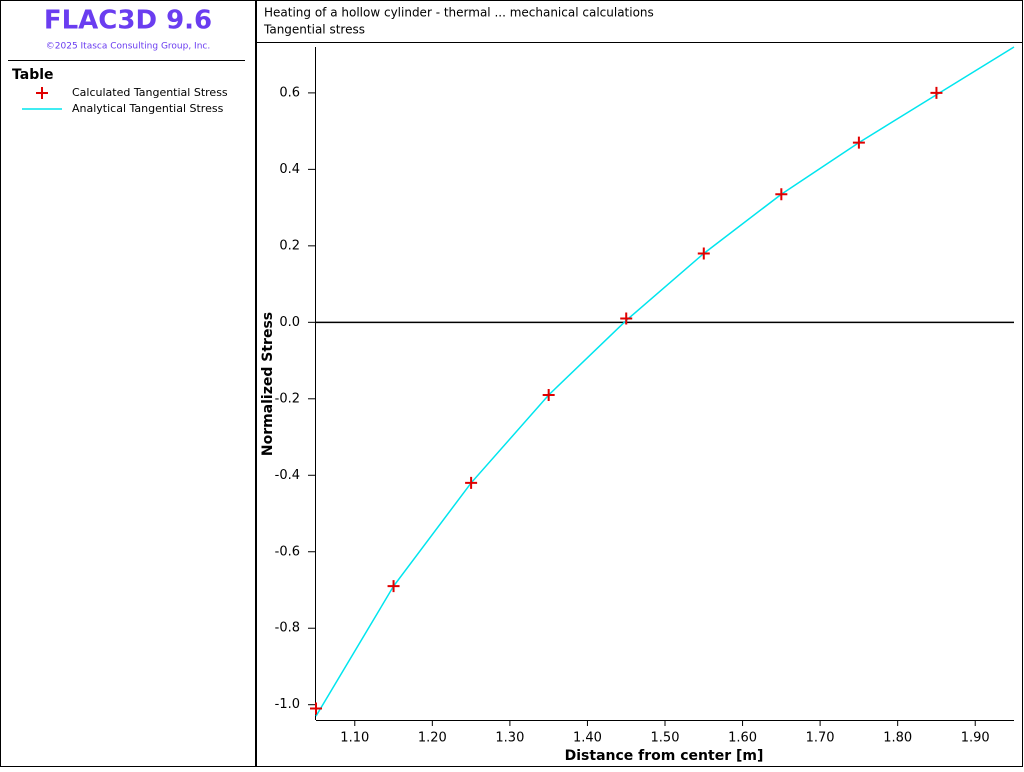 This screenshot has height=772, width=1024. Describe the element at coordinates (268, 384) in the screenshot. I see `y-axis-label: Normalized Stress` at that location.